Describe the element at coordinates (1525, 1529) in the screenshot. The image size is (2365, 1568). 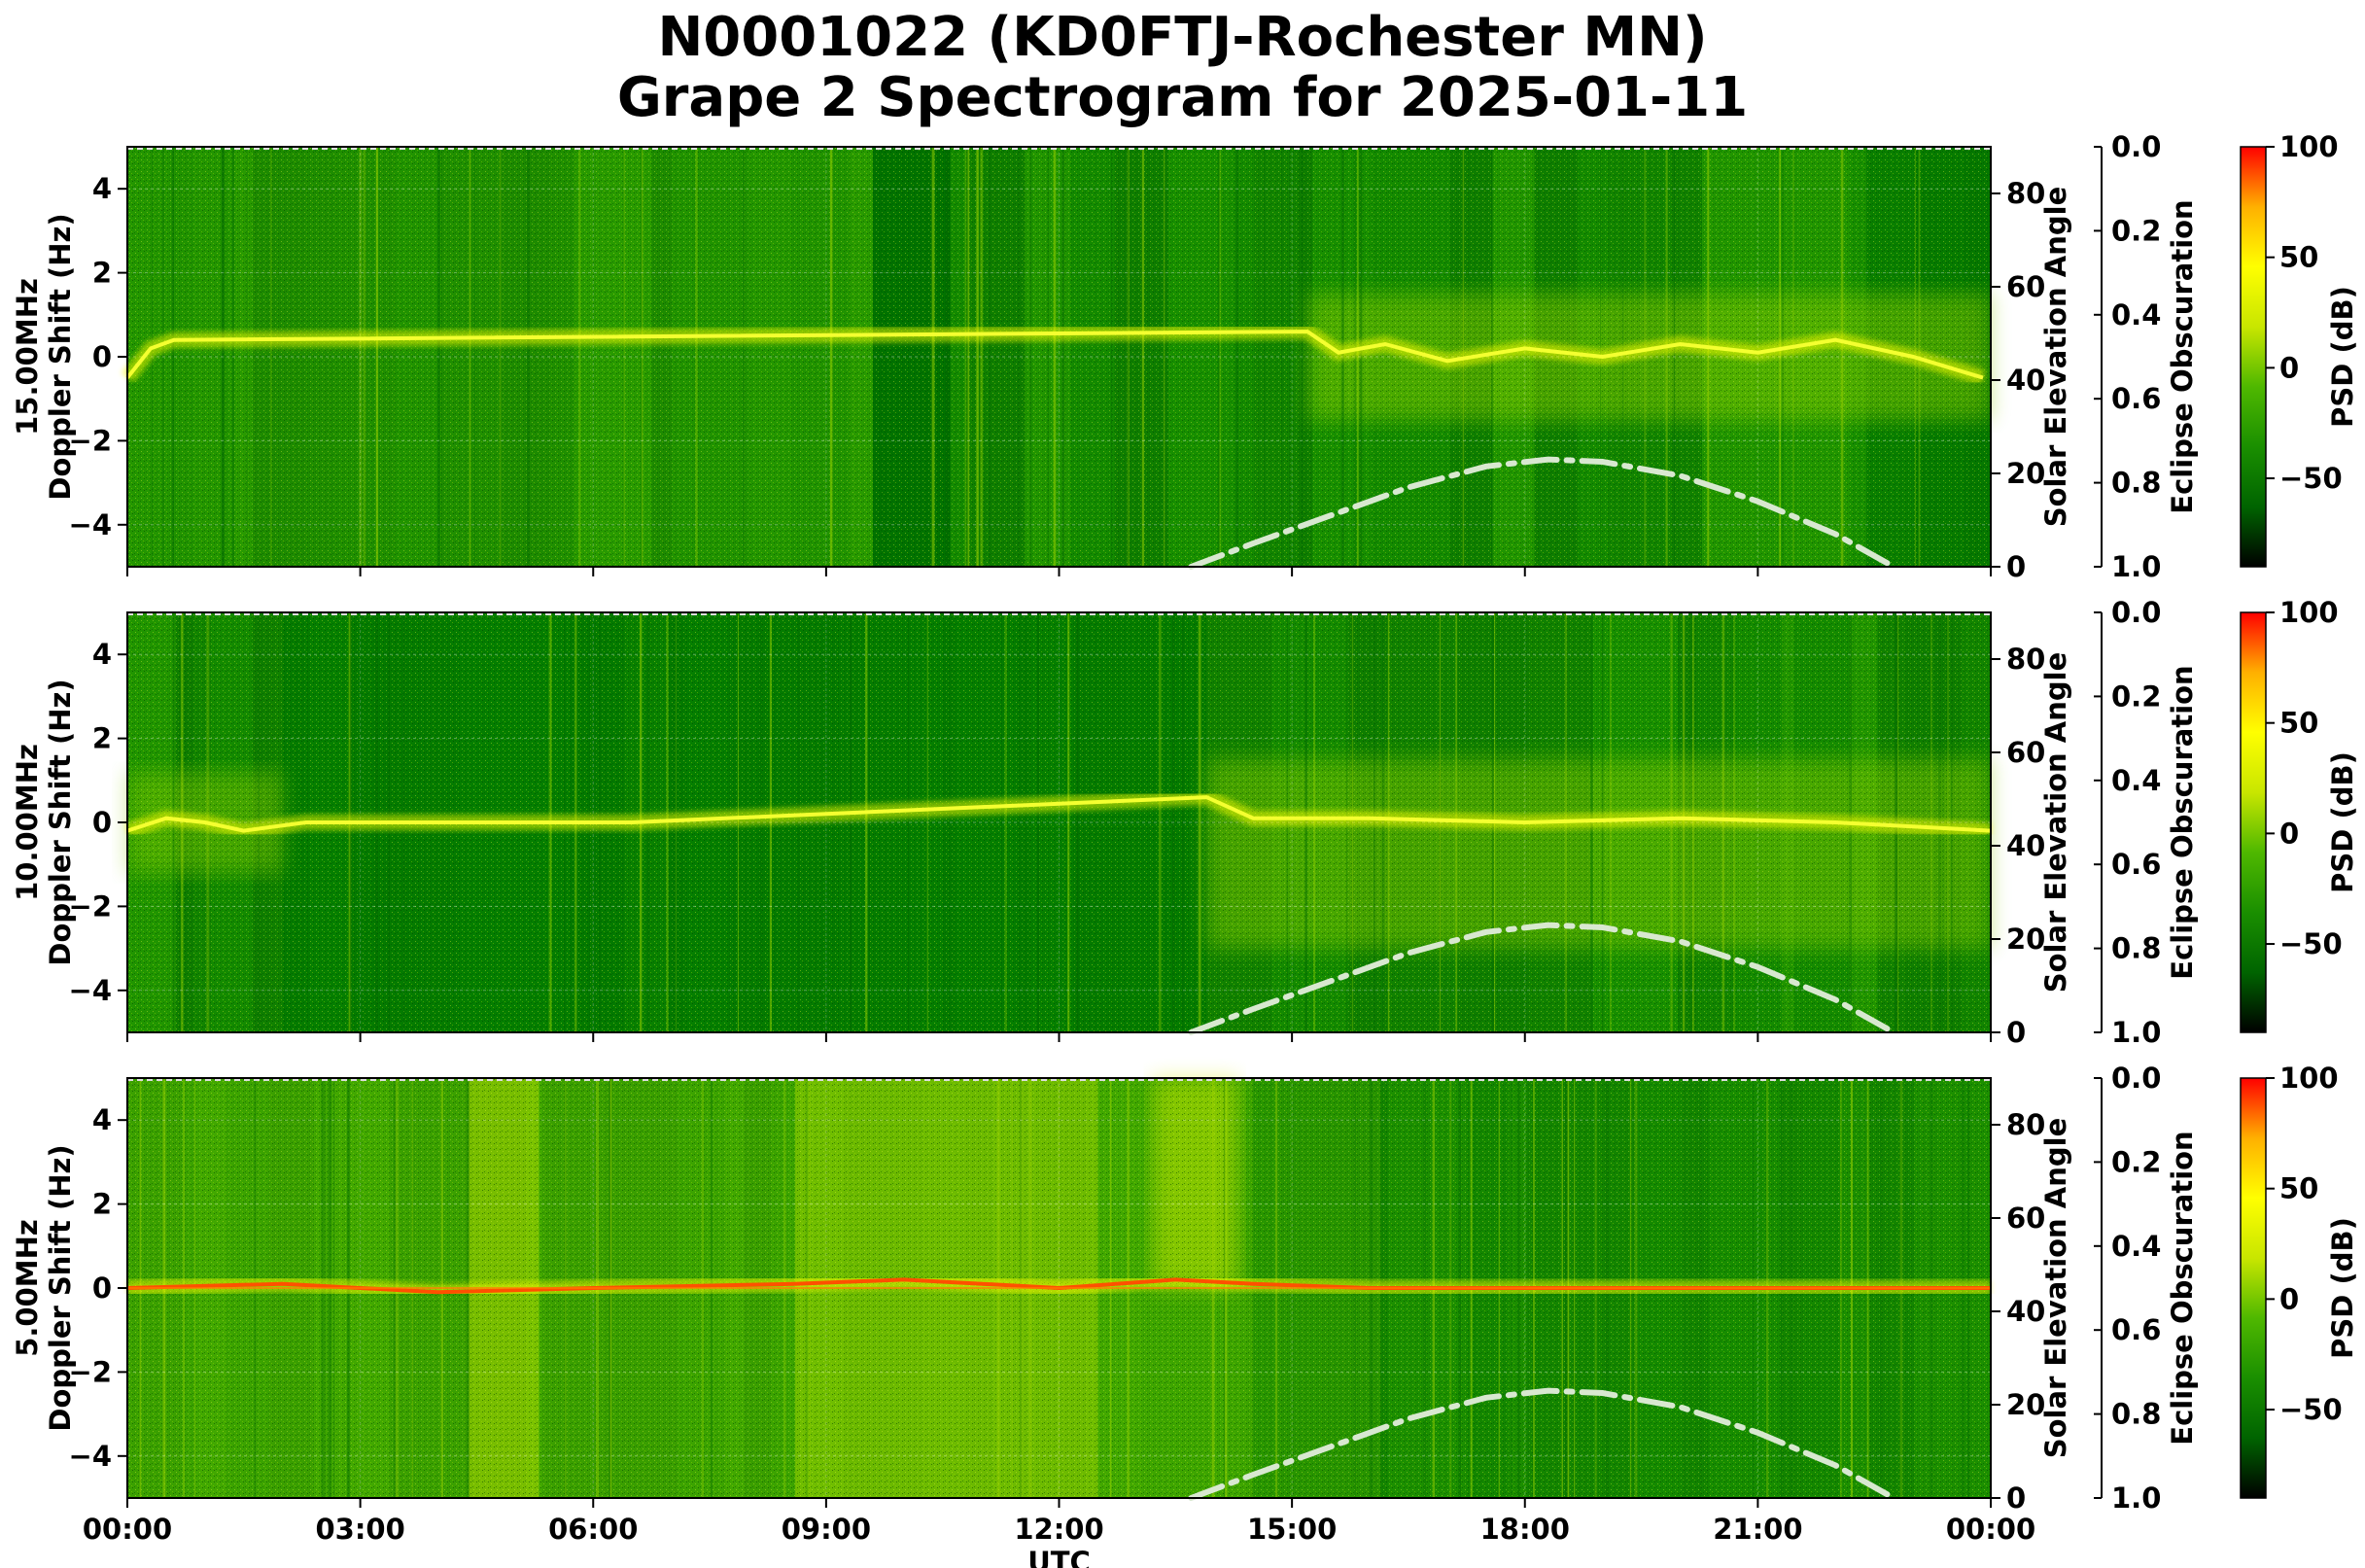
I see `time-tick-label: 18:00` at that location.